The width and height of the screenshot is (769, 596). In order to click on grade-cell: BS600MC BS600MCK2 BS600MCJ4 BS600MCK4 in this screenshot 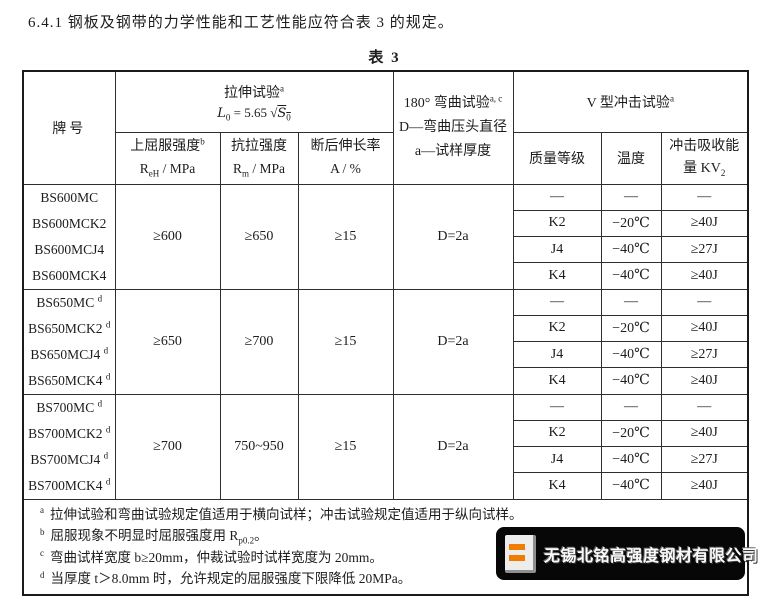, I will do `click(69, 236)`.